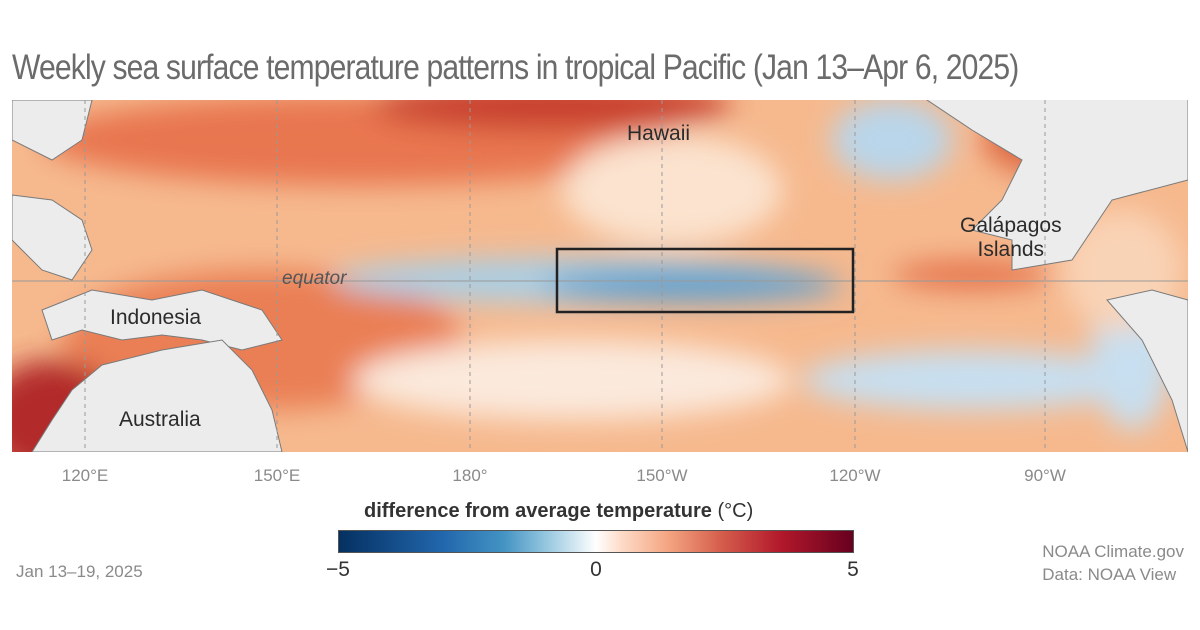  I want to click on legend-mid: 0, so click(596, 569).